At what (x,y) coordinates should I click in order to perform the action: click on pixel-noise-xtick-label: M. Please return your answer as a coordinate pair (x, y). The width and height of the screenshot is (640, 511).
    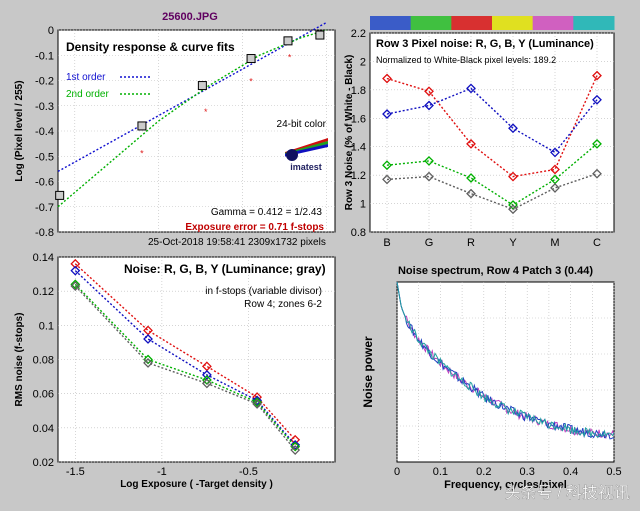
    Looking at the image, I should click on (554, 243).